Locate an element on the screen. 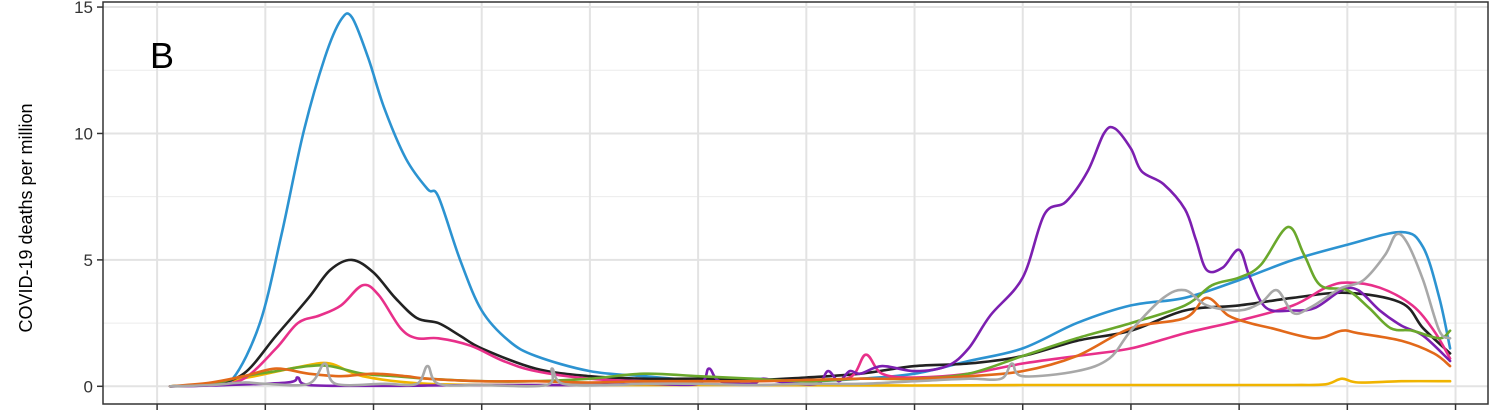 The width and height of the screenshot is (1500, 420). y-axis: 0 5 10 15 is located at coordinates (88, 198).